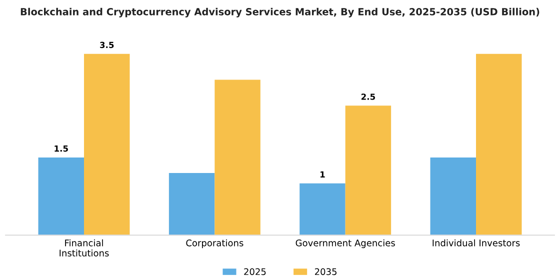 This screenshot has height=280, width=560. What do you see at coordinates (255, 272) in the screenshot?
I see `legend-label: 2025` at bounding box center [255, 272].